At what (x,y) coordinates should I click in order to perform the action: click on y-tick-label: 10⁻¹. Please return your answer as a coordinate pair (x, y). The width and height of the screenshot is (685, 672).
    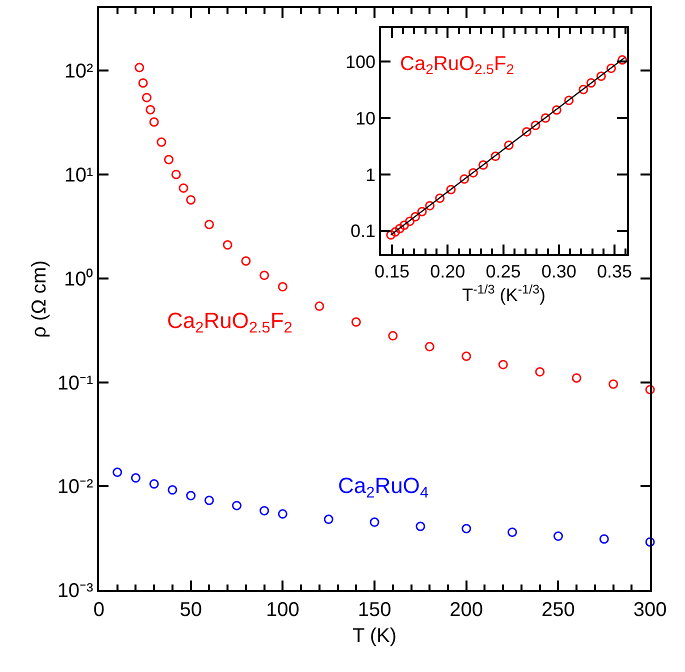
    Looking at the image, I should click on (75, 383).